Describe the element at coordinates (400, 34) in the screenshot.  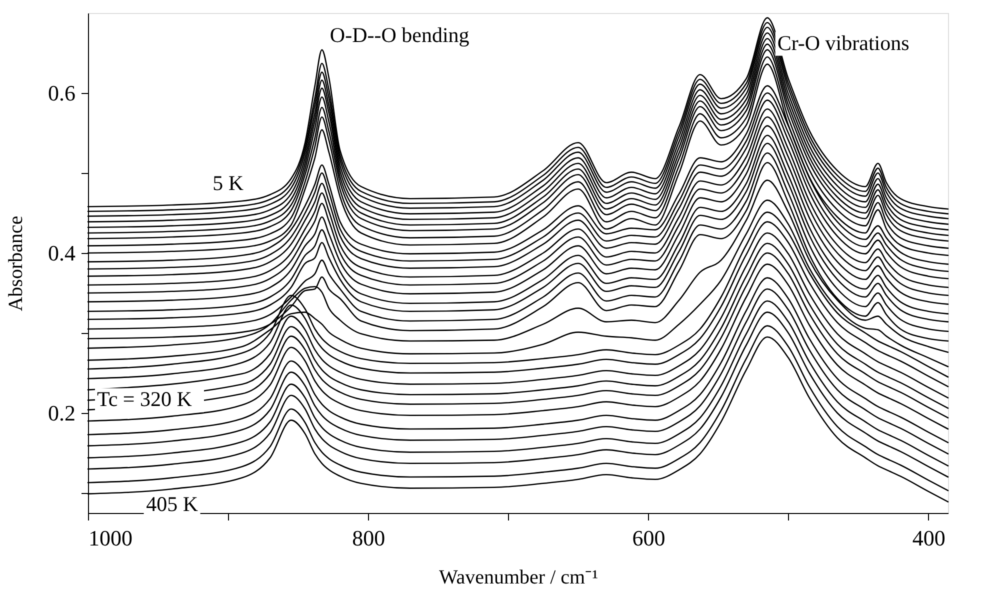
I see `annotation: O-D--O bending` at that location.